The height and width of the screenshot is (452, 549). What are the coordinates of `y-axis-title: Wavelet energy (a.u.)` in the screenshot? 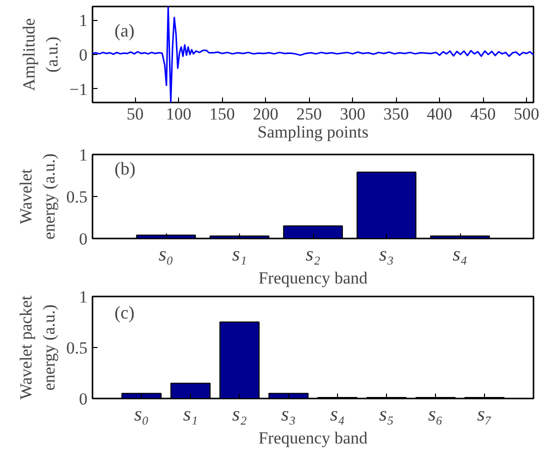 It's located at (37, 196).